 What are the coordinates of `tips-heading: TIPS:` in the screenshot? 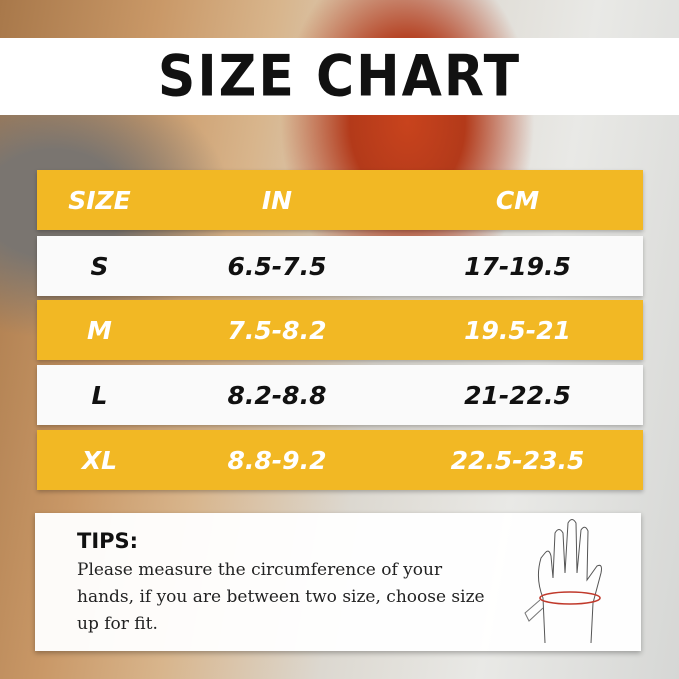 It's located at (108, 541).